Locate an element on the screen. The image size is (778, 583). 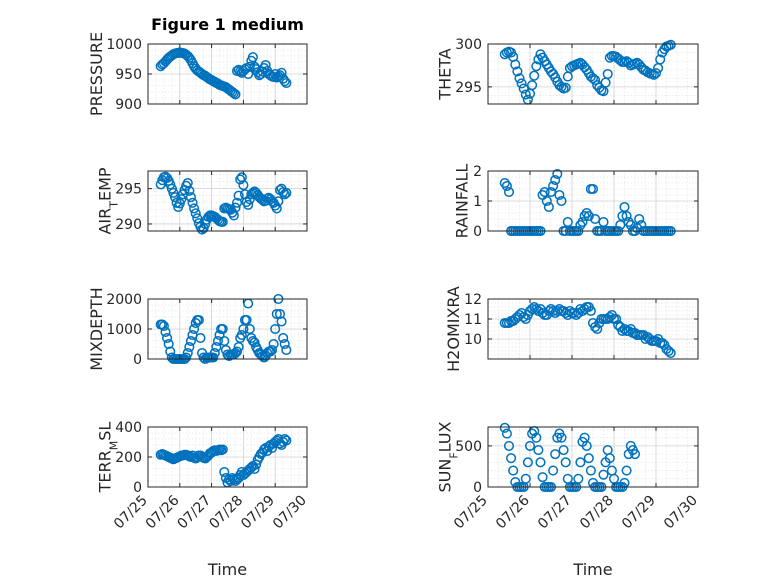
y-axis-label-part: MIXDEPTH is located at coordinates (96, 328).